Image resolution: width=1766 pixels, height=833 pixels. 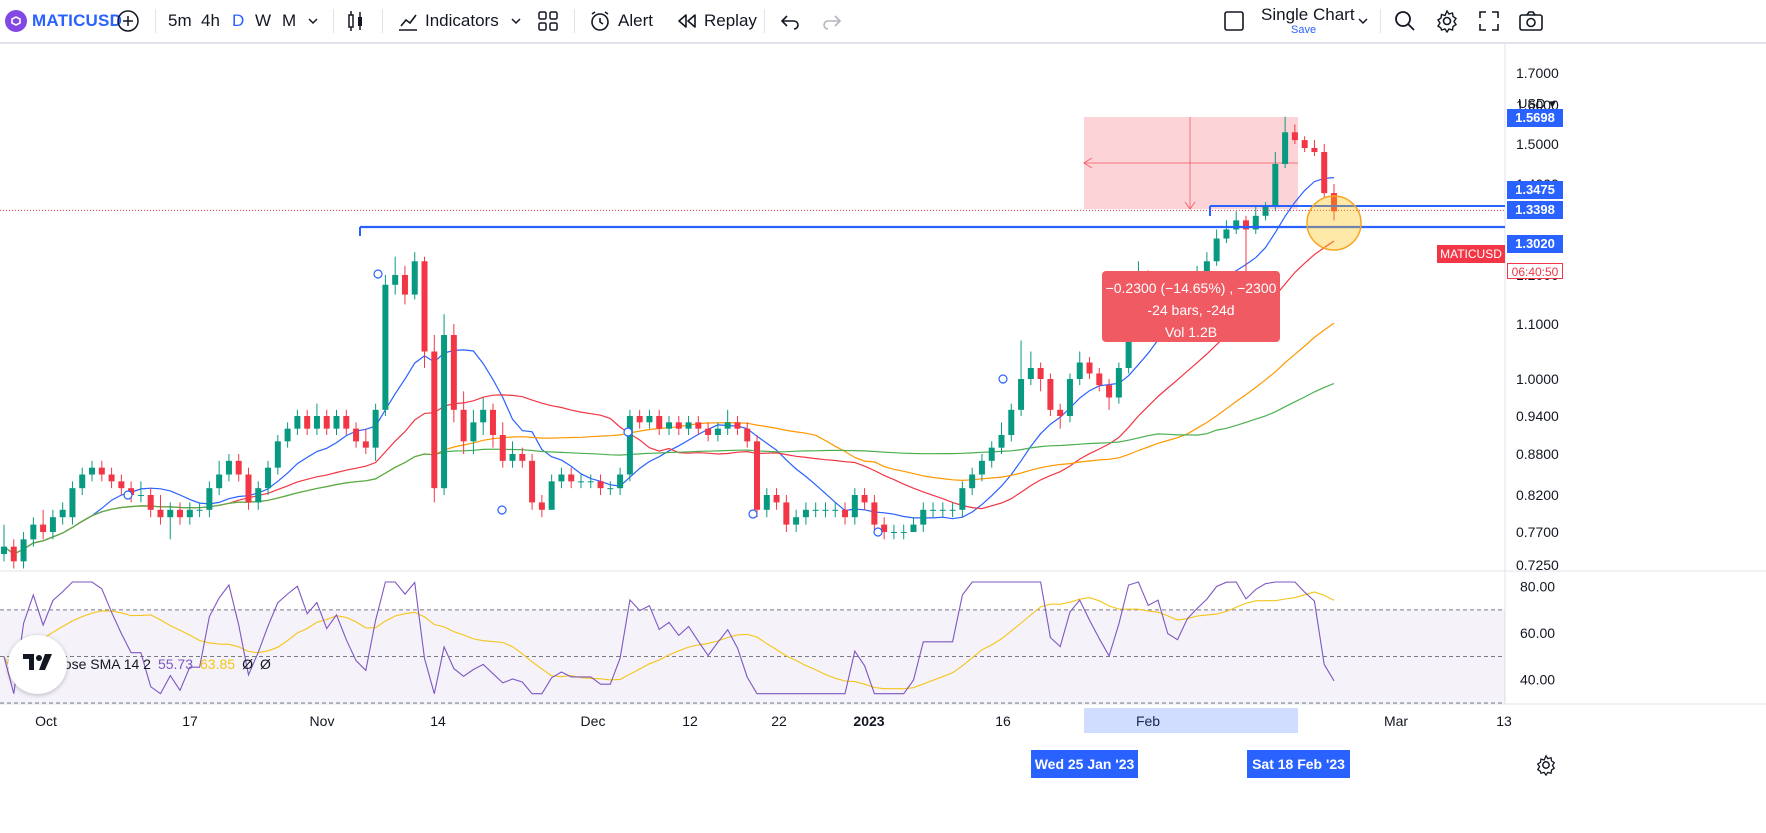 I want to click on interval-5m: 5m, so click(x=180, y=21).